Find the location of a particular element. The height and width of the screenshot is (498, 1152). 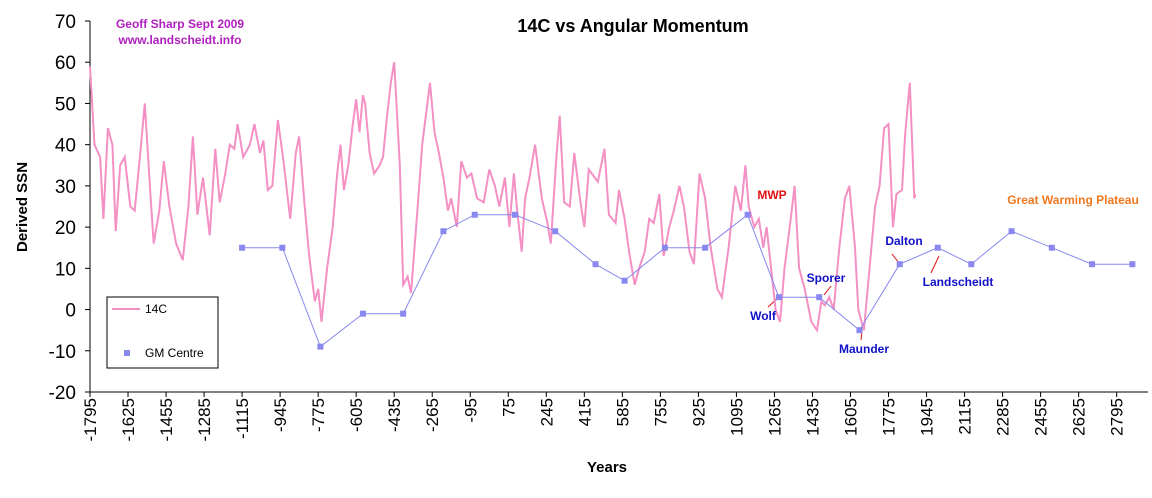

y-tick-label: 20 is located at coordinates (65, 228).